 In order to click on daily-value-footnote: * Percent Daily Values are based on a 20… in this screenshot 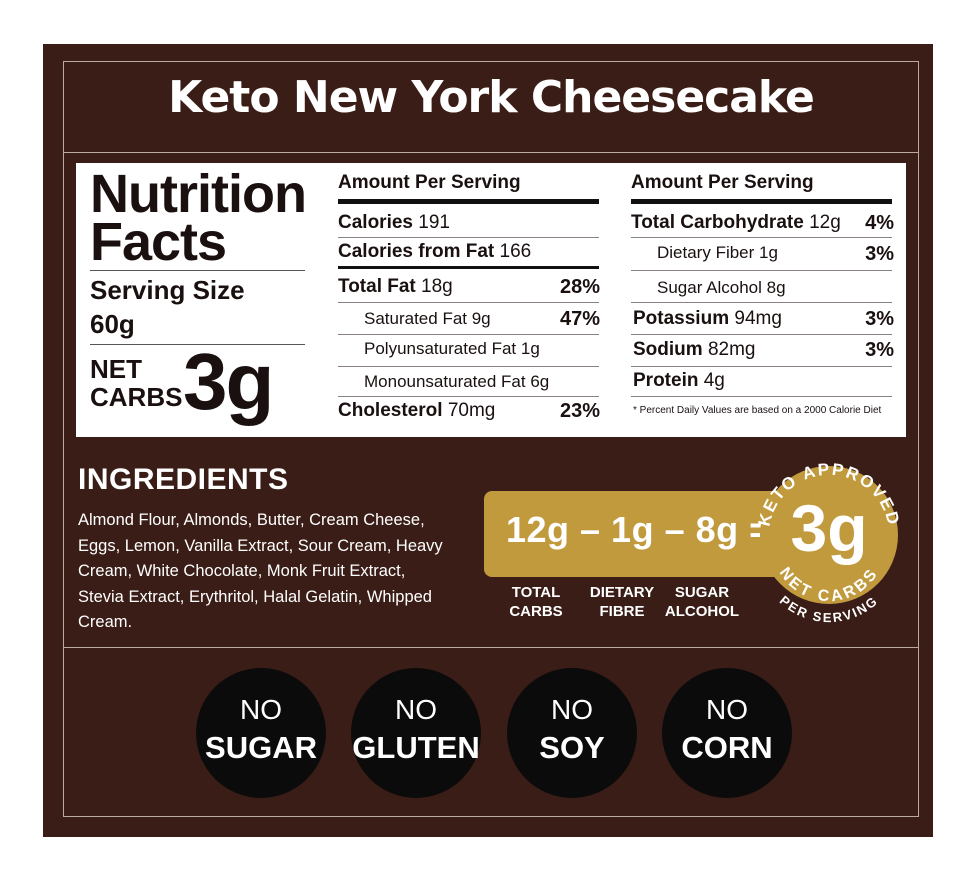, I will do `click(757, 410)`.